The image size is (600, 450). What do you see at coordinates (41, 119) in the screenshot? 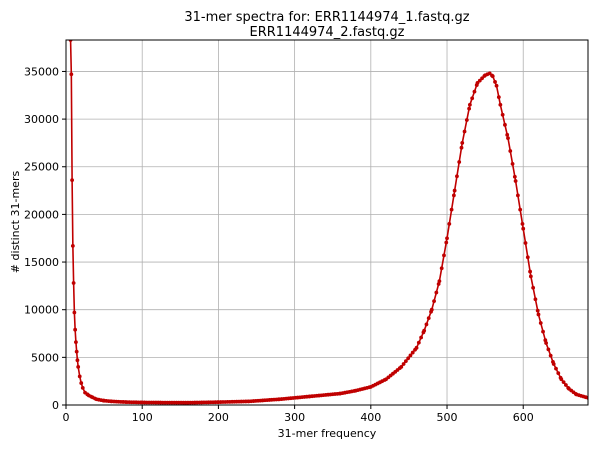
I see `y-tick-label: 30000` at bounding box center [41, 119].